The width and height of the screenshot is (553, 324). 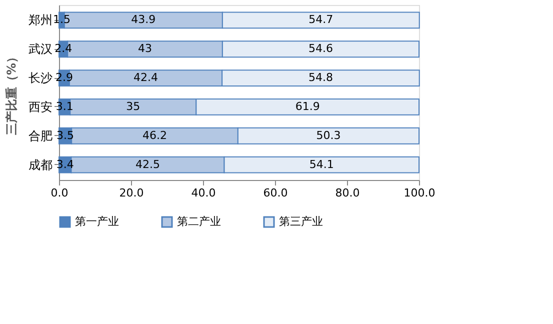 What do you see at coordinates (320, 49) in the screenshot?
I see `data-label: 54.6` at bounding box center [320, 49].